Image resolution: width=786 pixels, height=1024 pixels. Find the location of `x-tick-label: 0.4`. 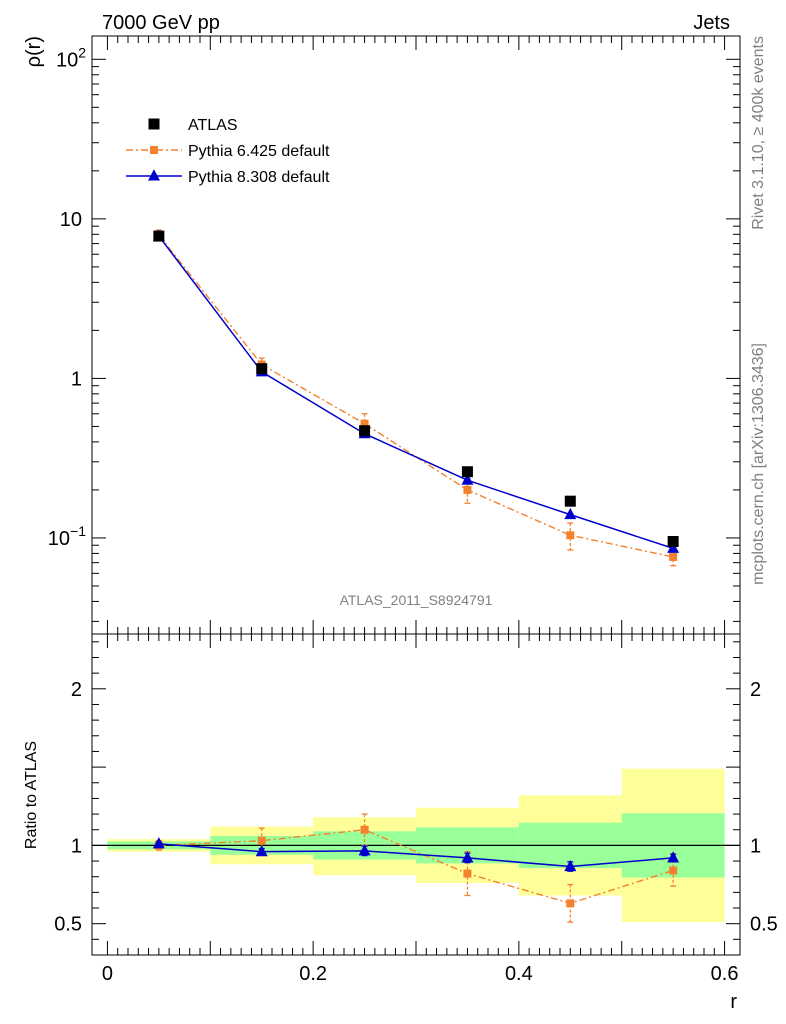

x-tick-label: 0.4 is located at coordinates (519, 974).